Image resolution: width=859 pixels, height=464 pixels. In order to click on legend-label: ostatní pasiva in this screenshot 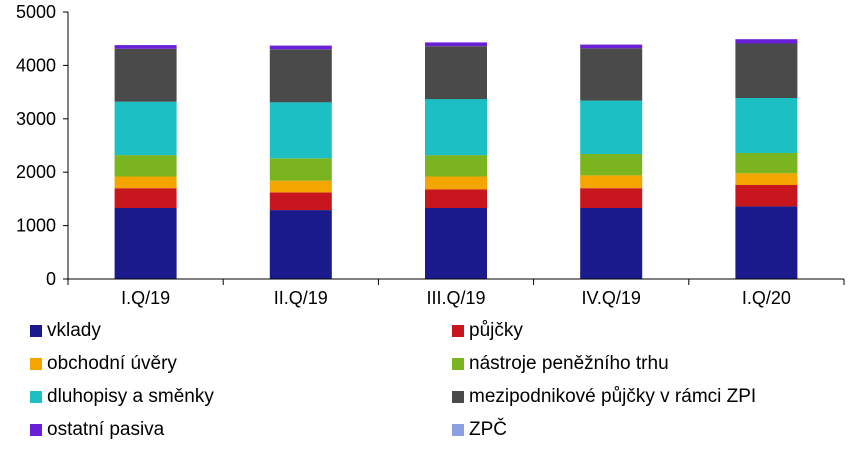, I will do `click(106, 429)`.